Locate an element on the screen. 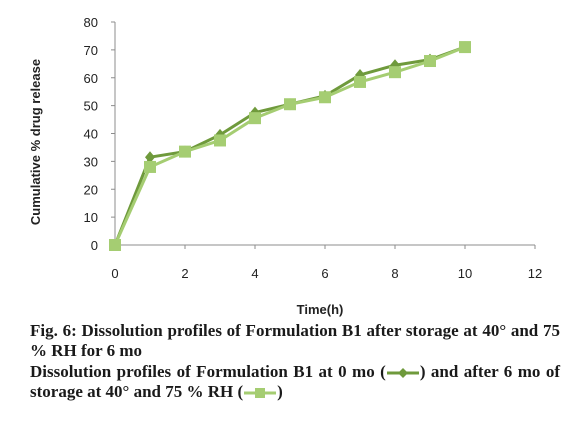 The image size is (575, 423). x-axis-title: Time(h) is located at coordinates (320, 309).